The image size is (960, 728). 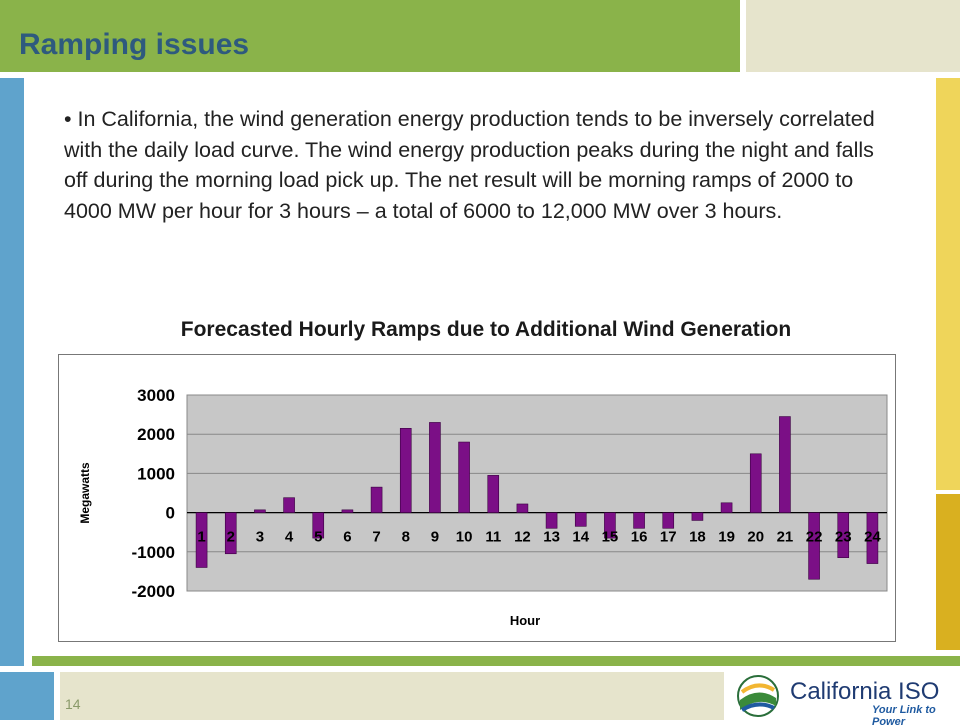 What do you see at coordinates (318, 537) in the screenshot?
I see `x-tick-label: 5` at bounding box center [318, 537].